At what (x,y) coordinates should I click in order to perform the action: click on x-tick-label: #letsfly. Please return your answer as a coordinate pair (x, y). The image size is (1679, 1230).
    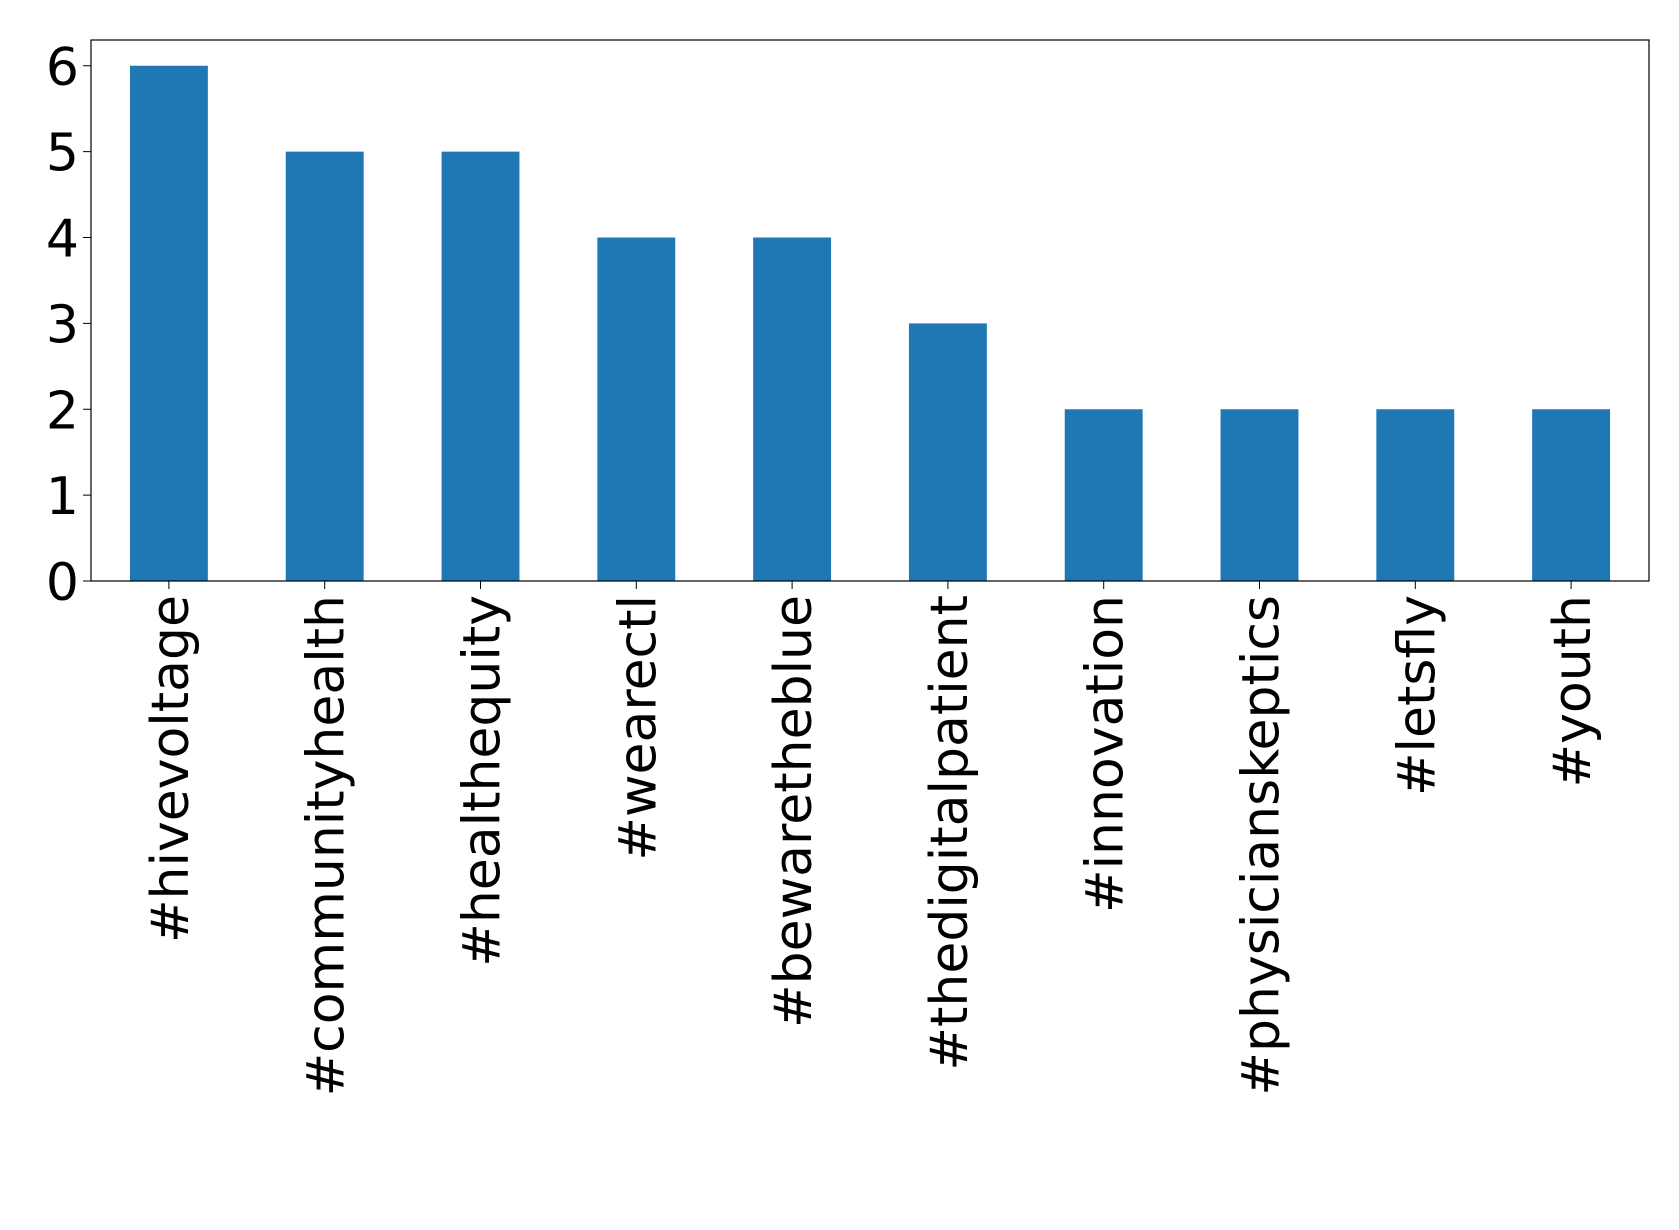
    Looking at the image, I should click on (1417, 695).